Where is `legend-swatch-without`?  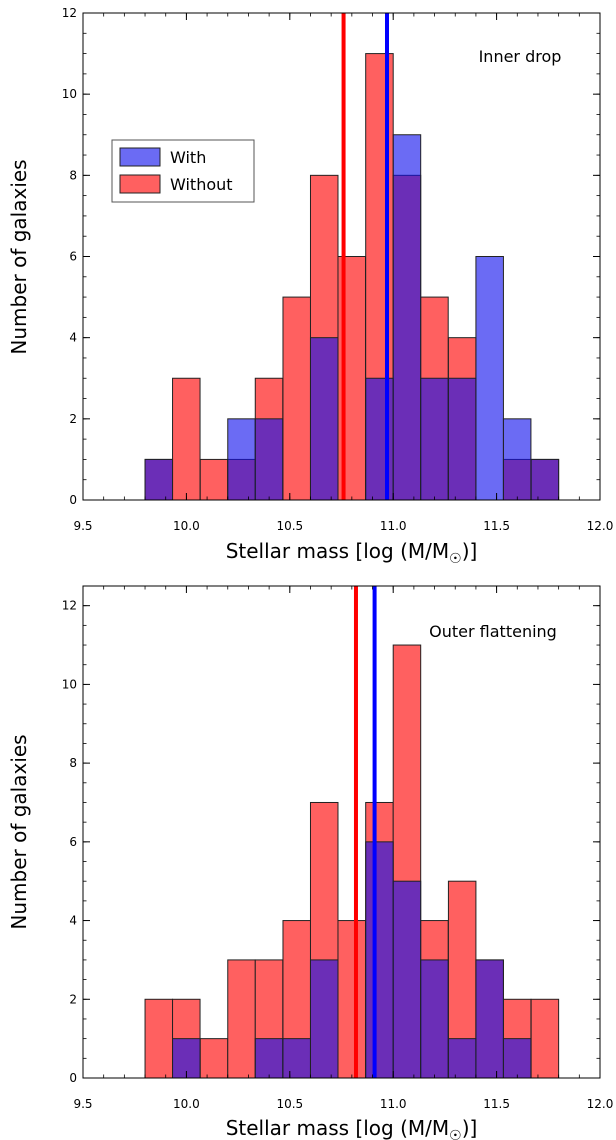 legend-swatch-without is located at coordinates (140, 184).